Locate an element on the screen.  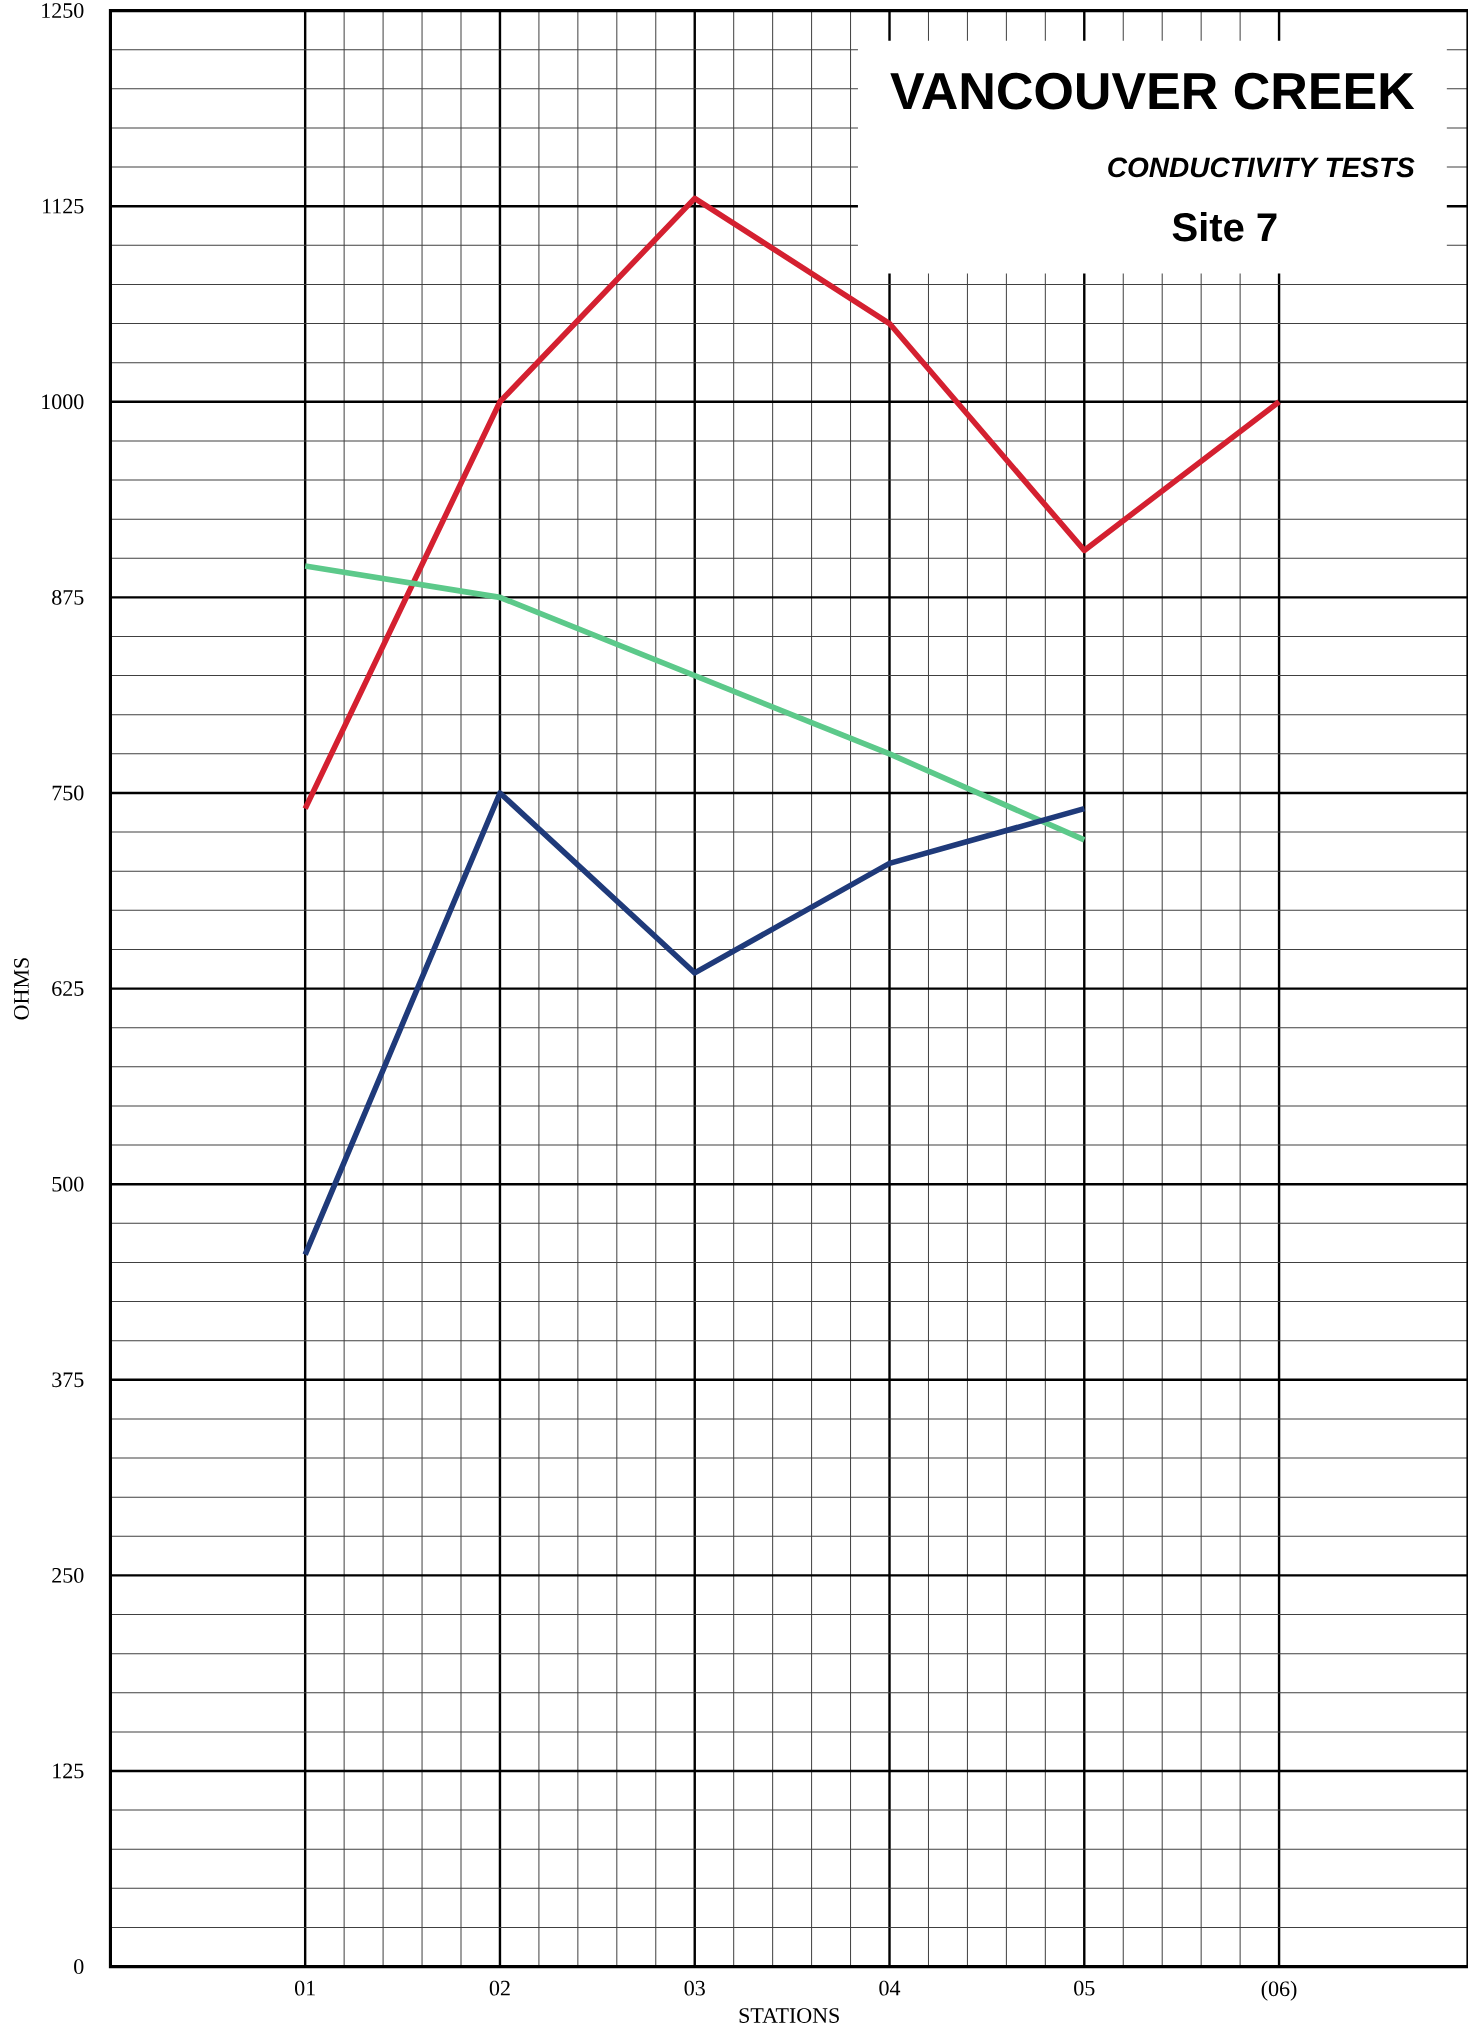
y-tick-label: 250 is located at coordinates (68, 1575).